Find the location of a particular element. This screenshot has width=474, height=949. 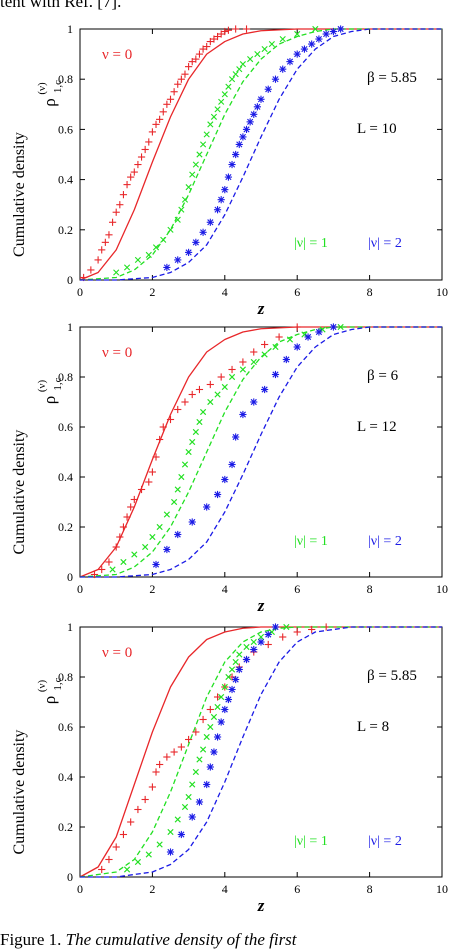

x-tick-label: 4 is located at coordinates (225, 292).